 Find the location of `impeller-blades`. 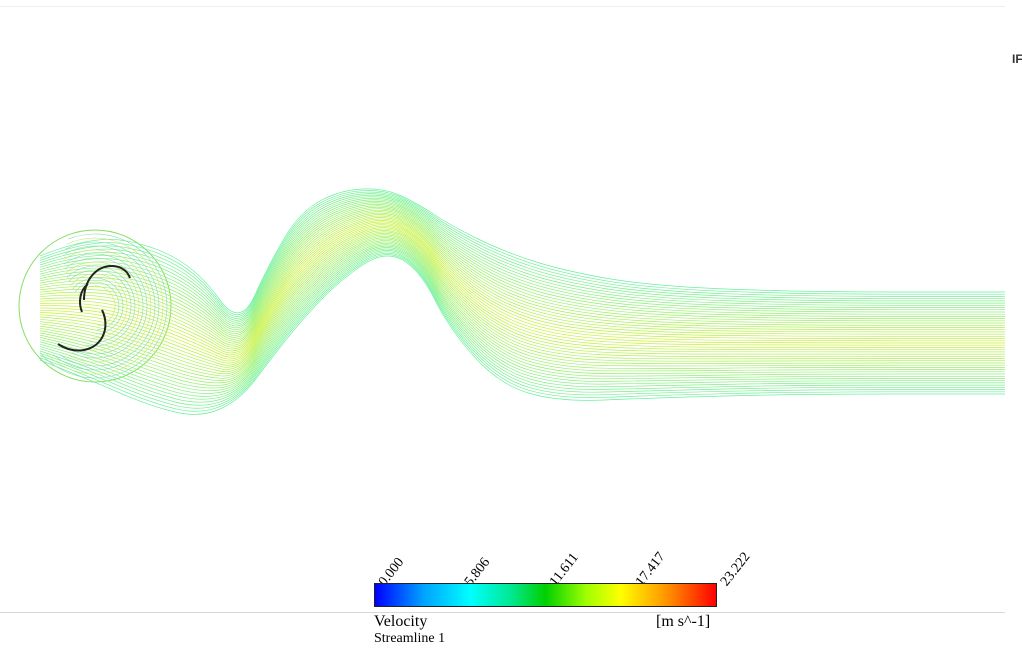

impeller-blades is located at coordinates (94, 308).